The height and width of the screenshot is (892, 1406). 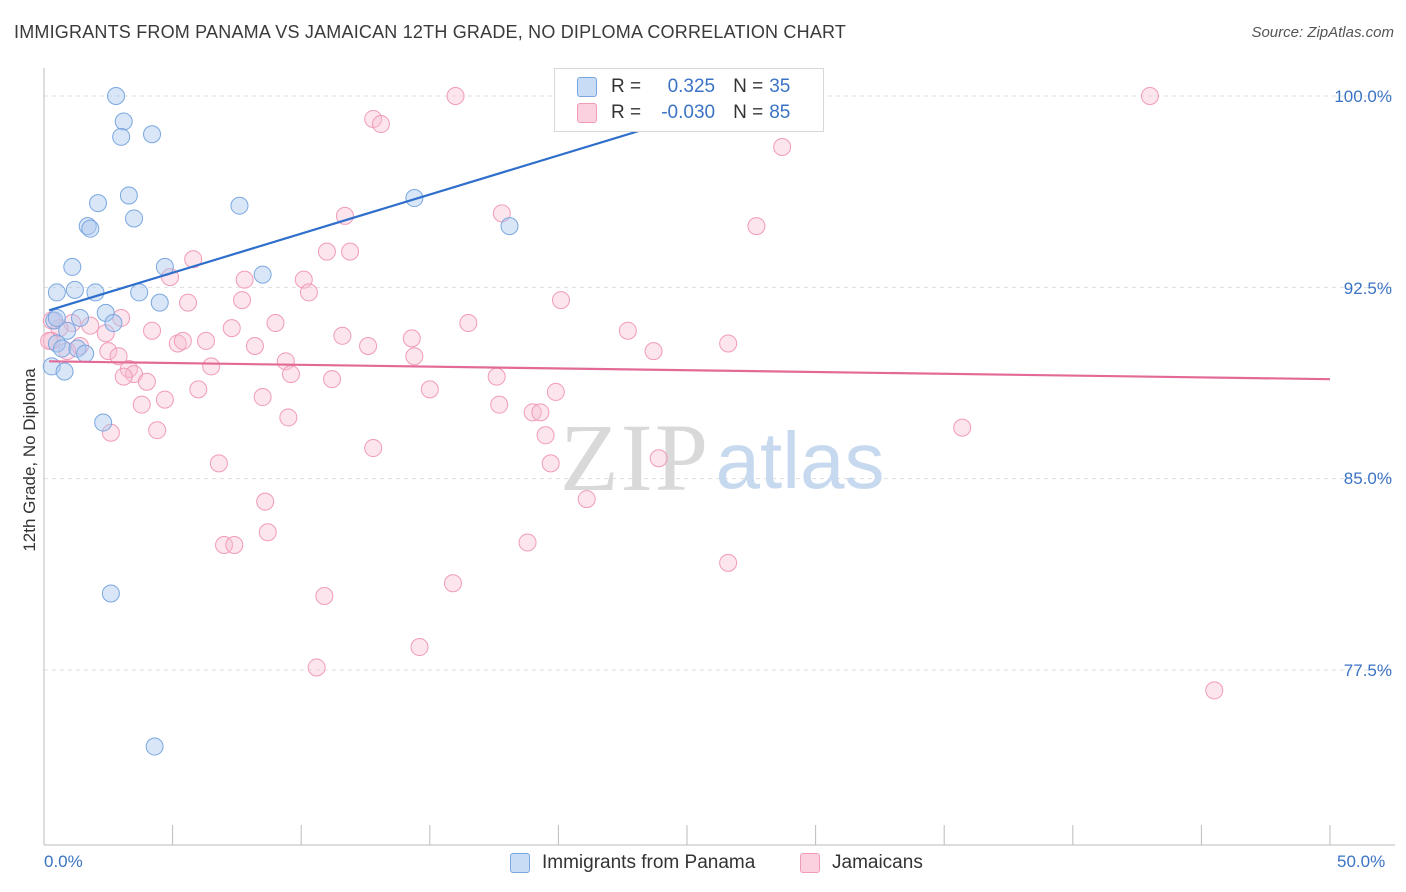 I want to click on watermark-atlas: atlas, so click(x=800, y=460).